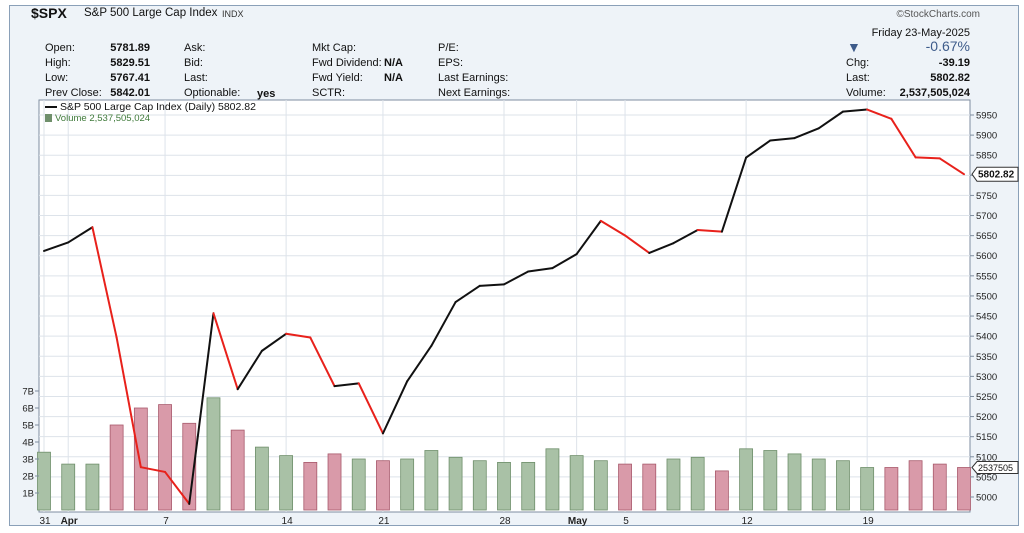 The image size is (1024, 533). Describe the element at coordinates (233, 14) in the screenshot. I see `exchange: INDX` at that location.